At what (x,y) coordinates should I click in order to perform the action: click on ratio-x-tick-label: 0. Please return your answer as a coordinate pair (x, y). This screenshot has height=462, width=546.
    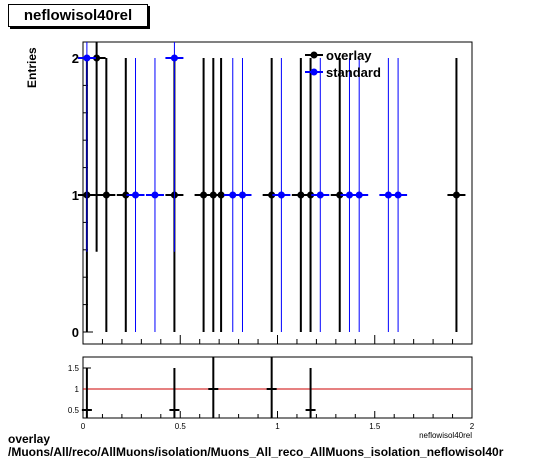
    Looking at the image, I should click on (83, 426).